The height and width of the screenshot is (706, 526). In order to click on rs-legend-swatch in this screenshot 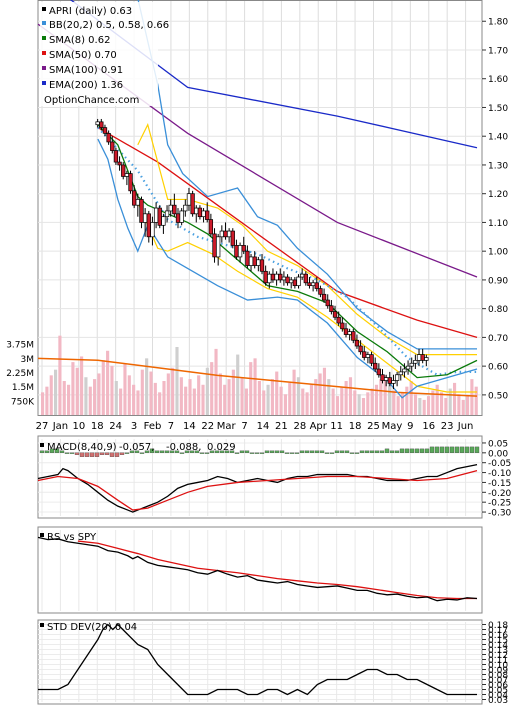, I will do `click(42, 535)`.